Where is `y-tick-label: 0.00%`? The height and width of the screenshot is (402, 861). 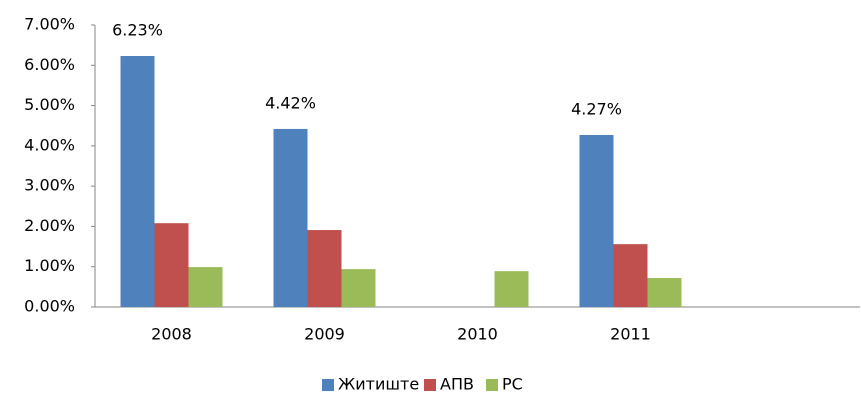
y-tick-label: 0.00% is located at coordinates (49, 306).